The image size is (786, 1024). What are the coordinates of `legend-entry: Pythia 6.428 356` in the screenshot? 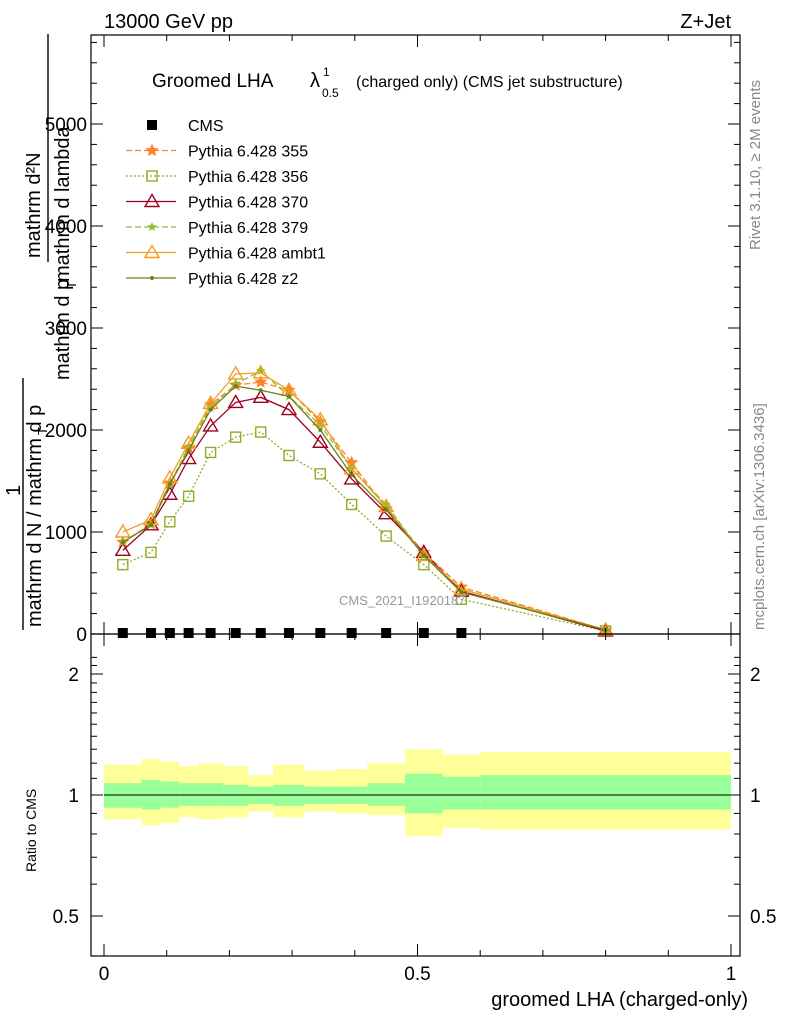 It's located at (217, 177).